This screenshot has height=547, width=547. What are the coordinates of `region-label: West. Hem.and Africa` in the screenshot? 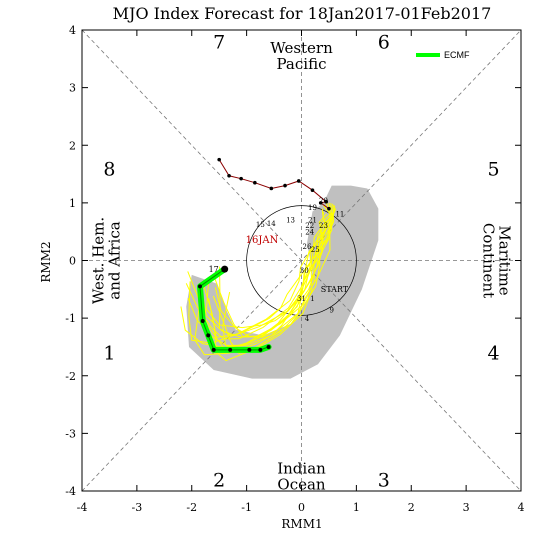 It's located at (107, 260).